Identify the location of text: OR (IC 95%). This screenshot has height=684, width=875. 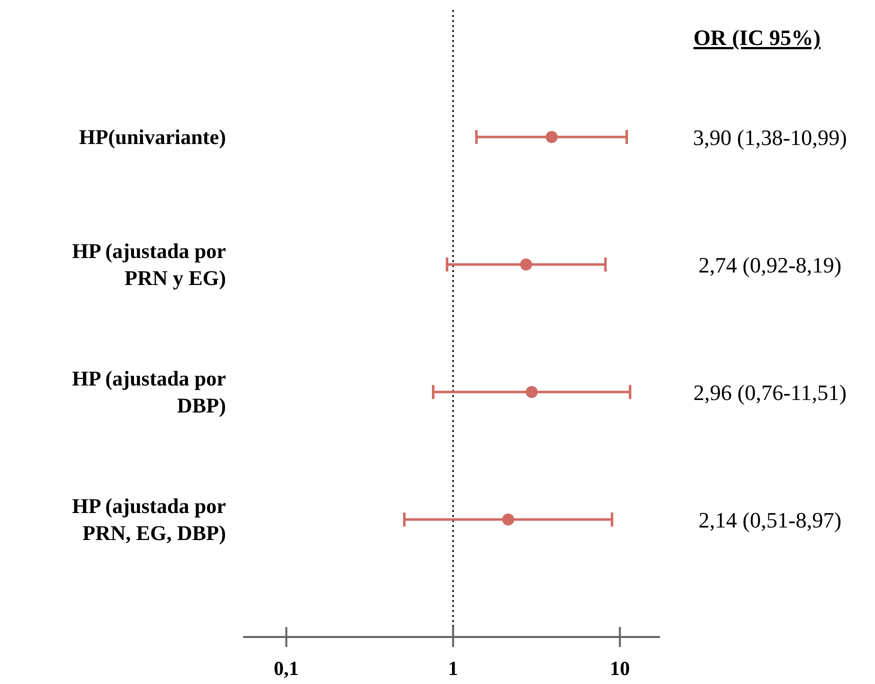
(757, 37).